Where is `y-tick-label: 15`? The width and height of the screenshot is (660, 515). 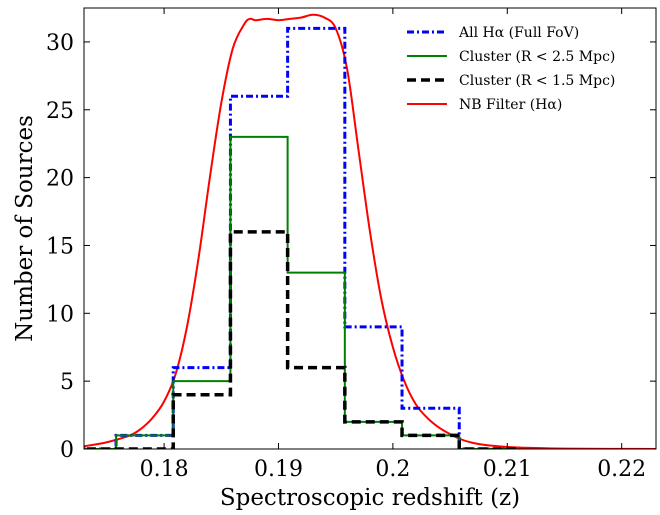 y-tick-label: 15 is located at coordinates (60, 246).